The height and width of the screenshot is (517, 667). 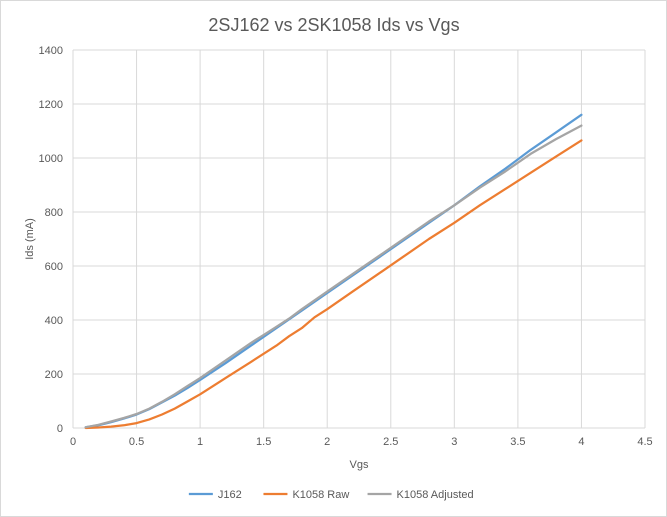 I want to click on legend-label: K1058 Adjusted, so click(x=435, y=495).